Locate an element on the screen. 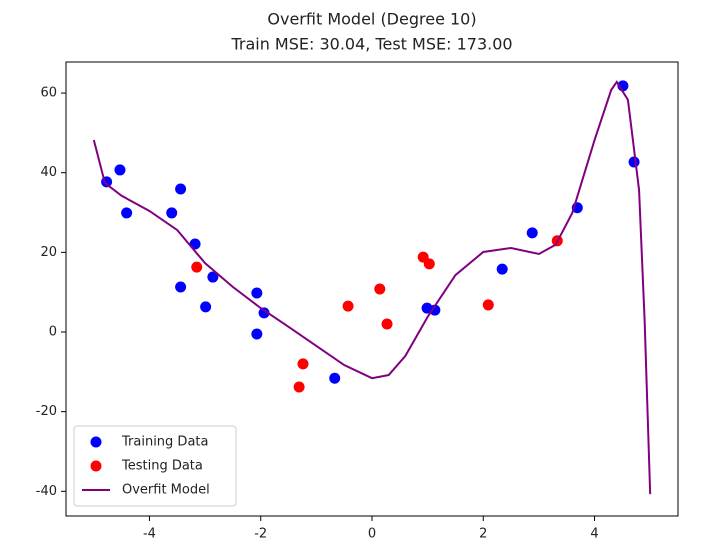 The image size is (720, 552). chart-title: Overfit Model (Degree 10) is located at coordinates (371, 19).